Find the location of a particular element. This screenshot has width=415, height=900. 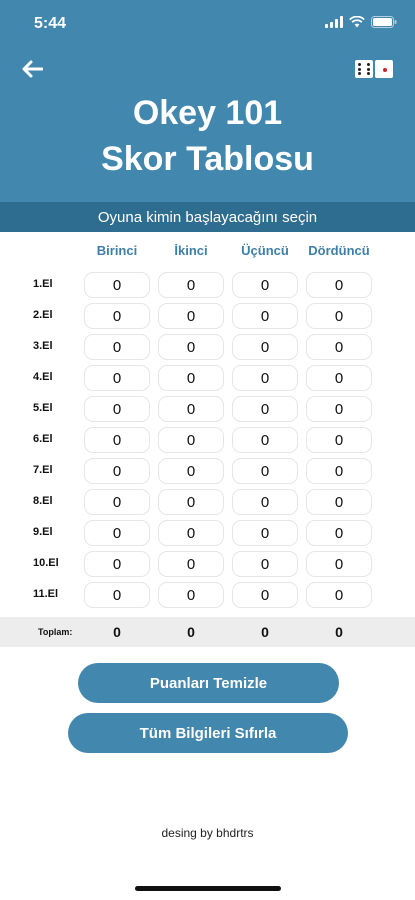

table-row: 6.El 0 0 0 0 is located at coordinates (207, 440).